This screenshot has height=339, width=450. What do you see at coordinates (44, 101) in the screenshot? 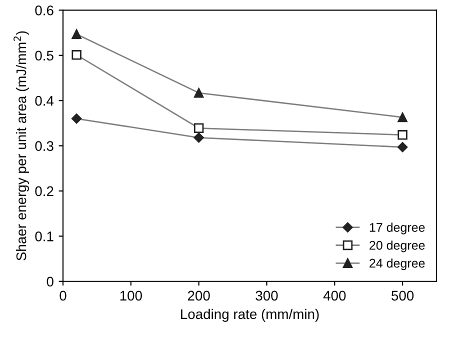
I see `y-tick-label: 0.4` at bounding box center [44, 101].